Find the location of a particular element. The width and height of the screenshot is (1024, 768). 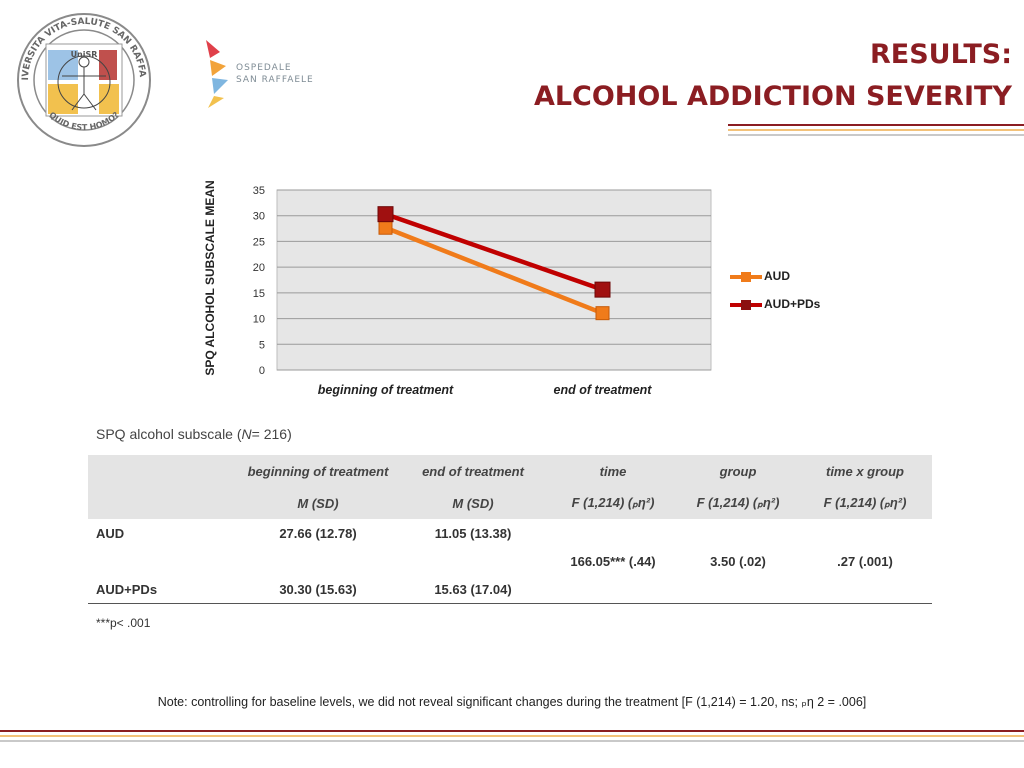

legend-marker-aud-pds is located at coordinates (746, 305).